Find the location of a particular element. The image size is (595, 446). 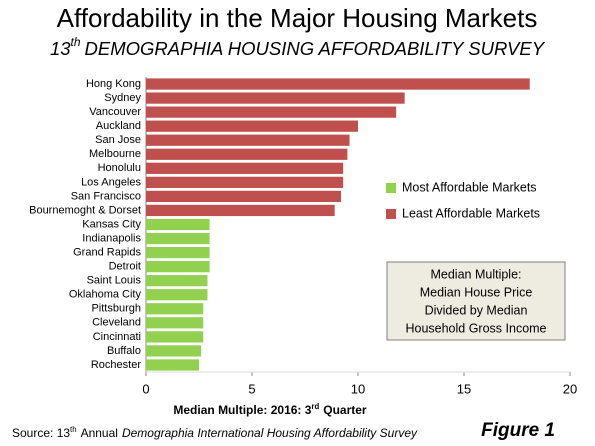

y-tick-label: Cincinnati is located at coordinates (117, 337).